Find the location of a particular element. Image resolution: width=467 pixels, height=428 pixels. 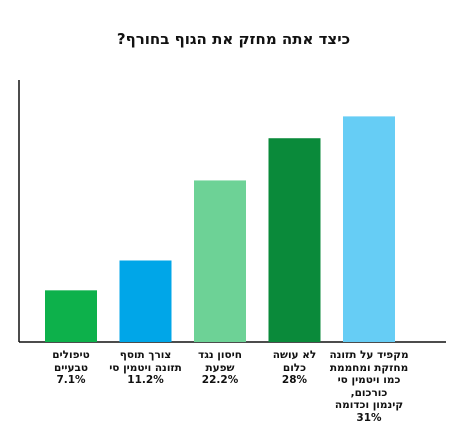

category-line: תזונה ויטמין סי is located at coordinates (145, 367).